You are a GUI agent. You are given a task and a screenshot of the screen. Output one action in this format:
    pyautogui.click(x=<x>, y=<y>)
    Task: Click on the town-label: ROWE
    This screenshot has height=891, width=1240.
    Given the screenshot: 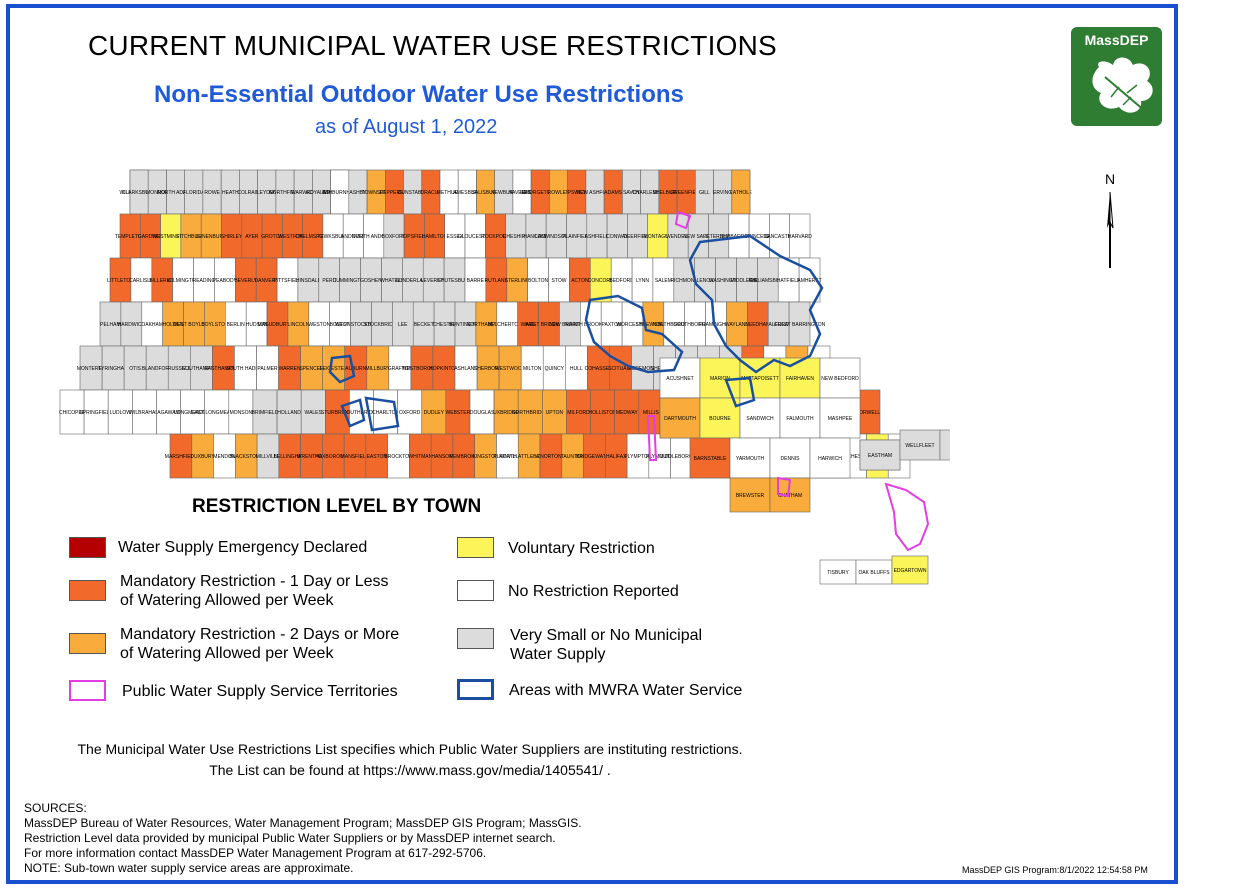 What is the action you would take?
    pyautogui.click(x=212, y=193)
    